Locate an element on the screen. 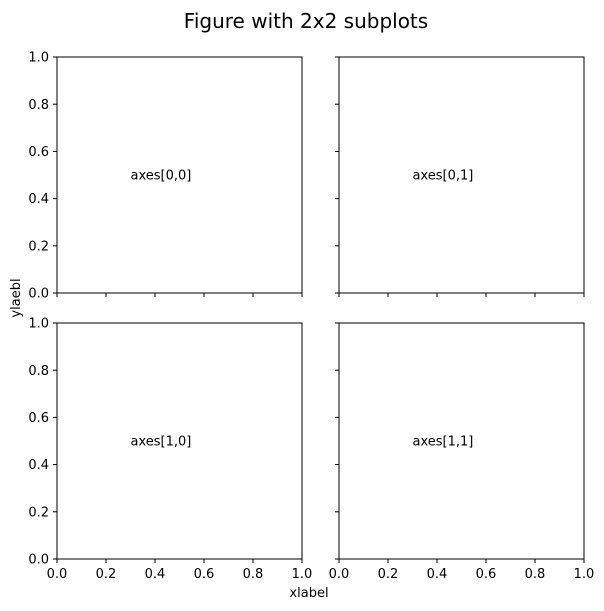  figure-xlabel: xlabel is located at coordinates (308, 593).